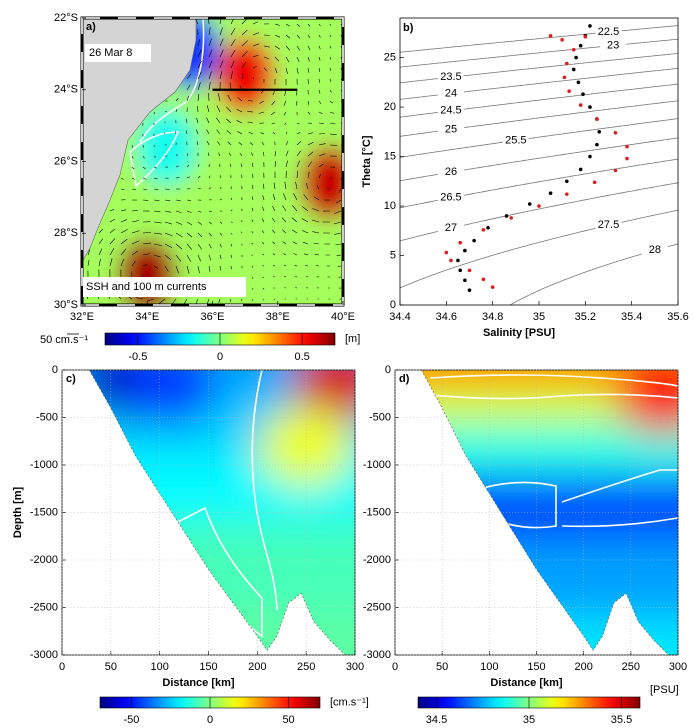  I want to click on panel-label: a), so click(91, 27).